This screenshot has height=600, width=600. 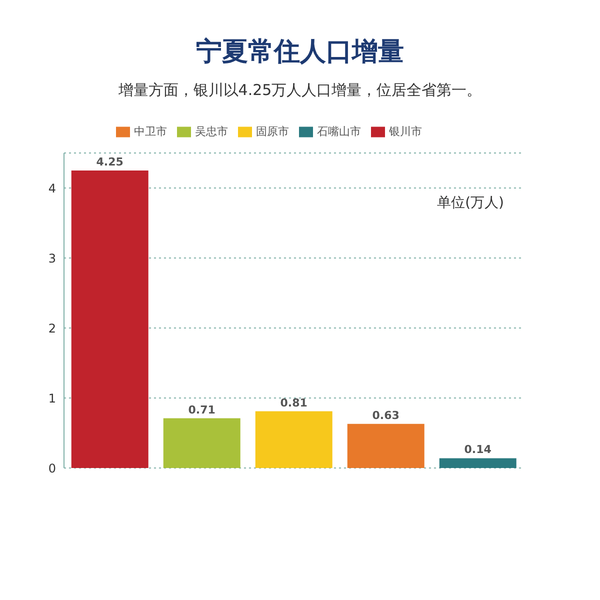 I want to click on legend-label: 吴忠市, so click(x=211, y=131).